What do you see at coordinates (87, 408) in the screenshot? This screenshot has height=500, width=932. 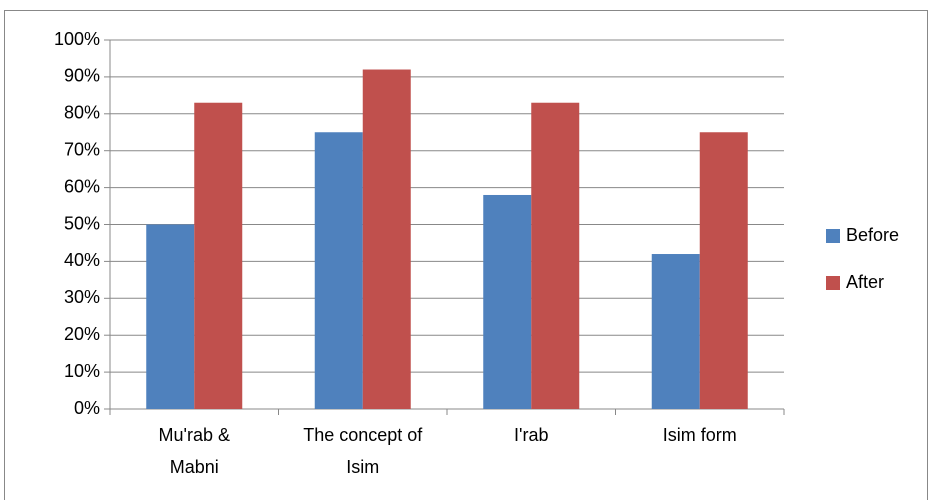 I see `y-tick-label: 0%` at bounding box center [87, 408].